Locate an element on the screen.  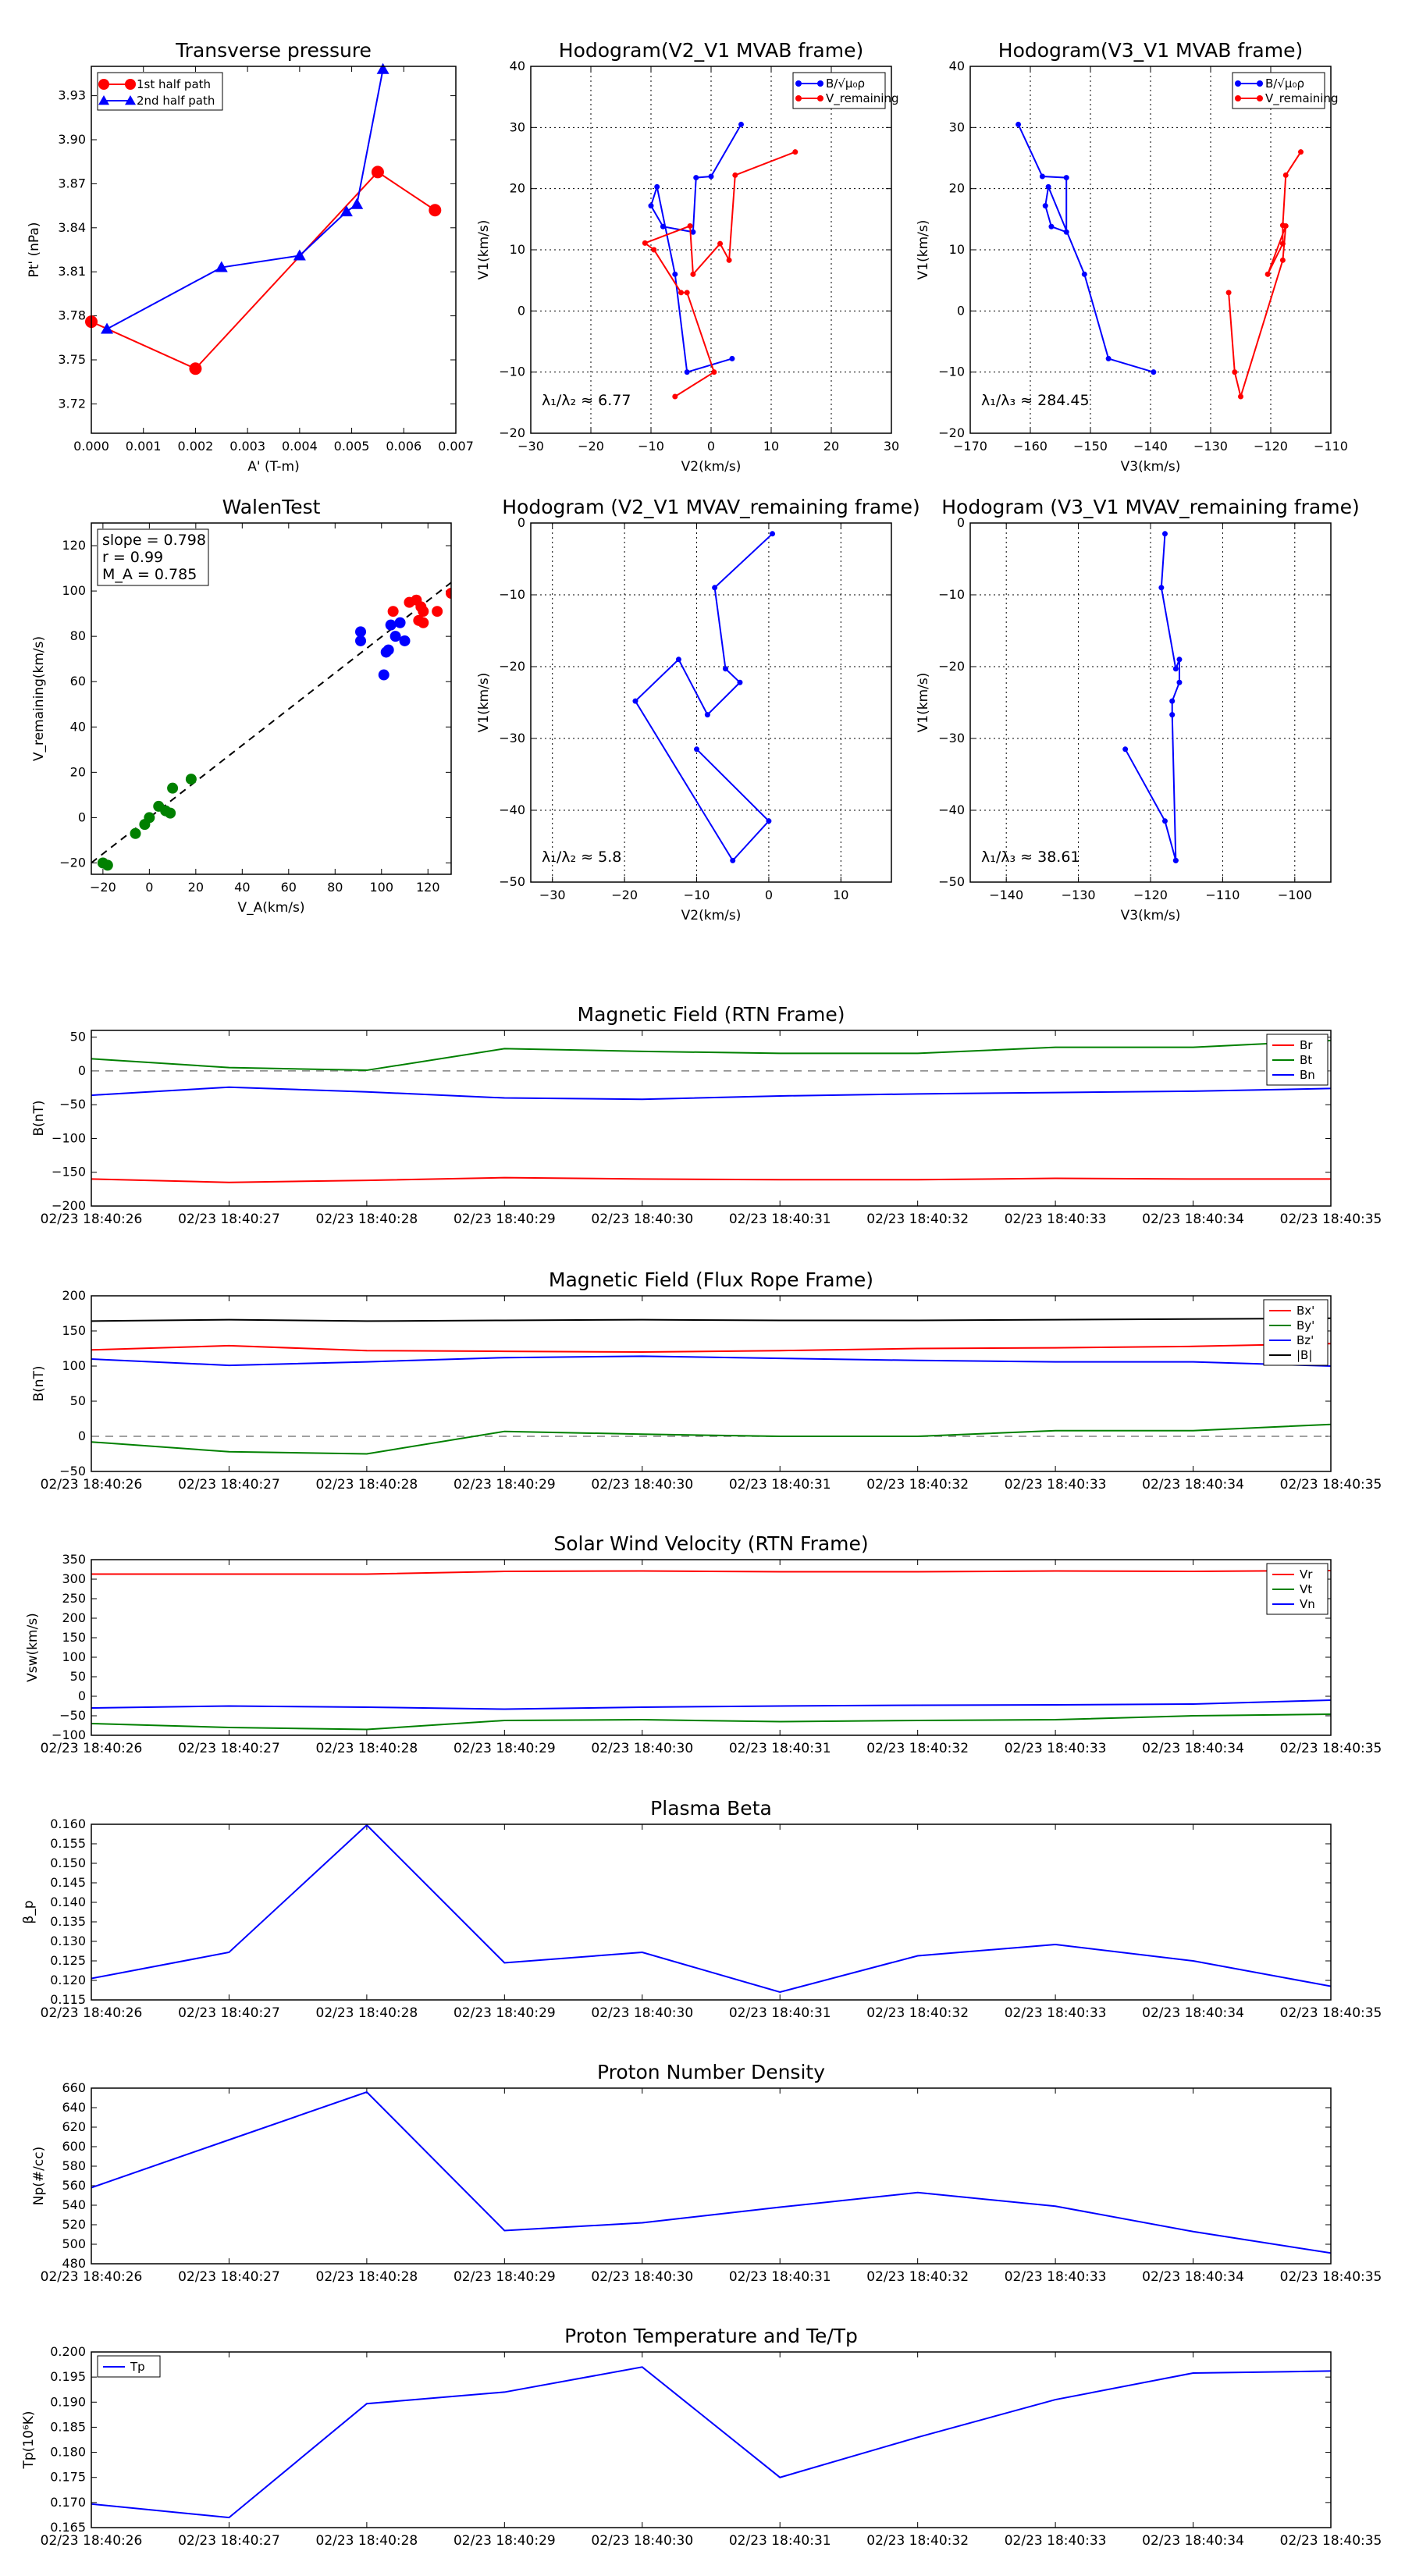
x-tick-label: 02/23 18:40:27 is located at coordinates (229, 1748).